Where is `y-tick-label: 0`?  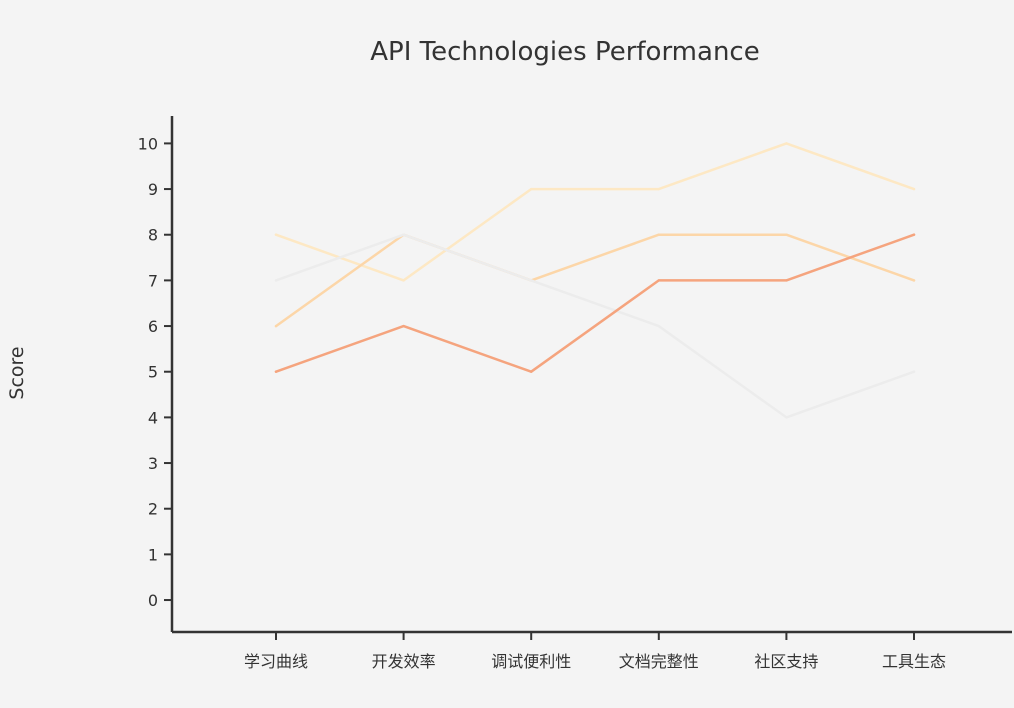
y-tick-label: 0 is located at coordinates (153, 600).